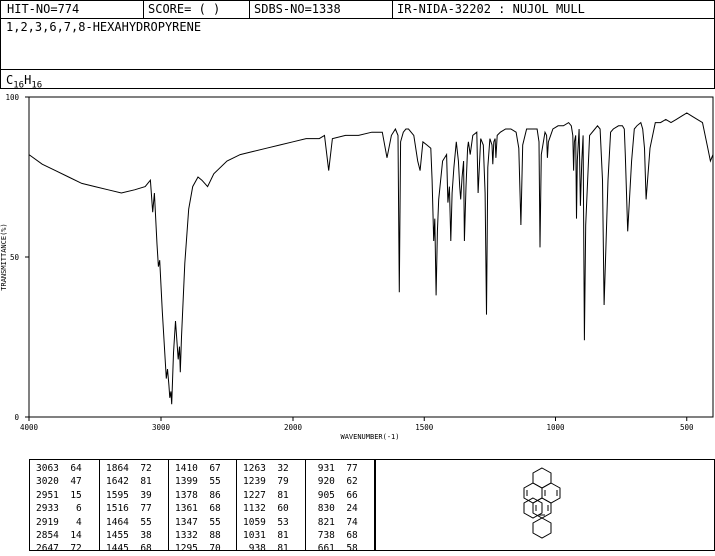 Image resolution: width=715 pixels, height=556 pixels. I want to click on peak-row: 830 24, so click(335, 509).